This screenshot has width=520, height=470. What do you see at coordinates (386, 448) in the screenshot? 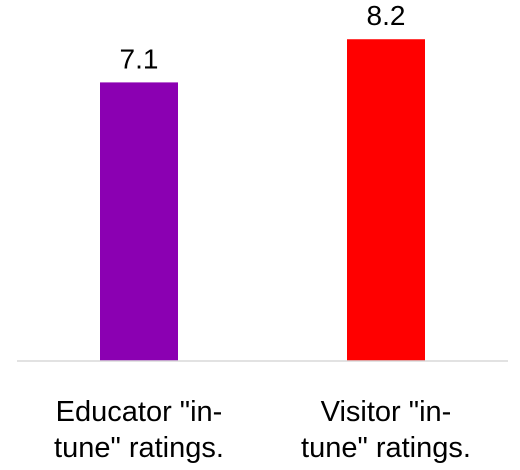
I see `category-label-2-line-2: tune" ratings.` at bounding box center [386, 448].